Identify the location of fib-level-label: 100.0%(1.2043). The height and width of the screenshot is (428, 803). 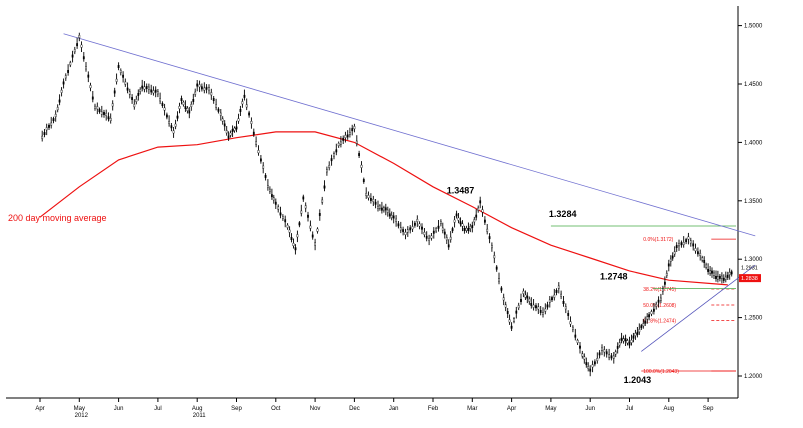
(661, 372).